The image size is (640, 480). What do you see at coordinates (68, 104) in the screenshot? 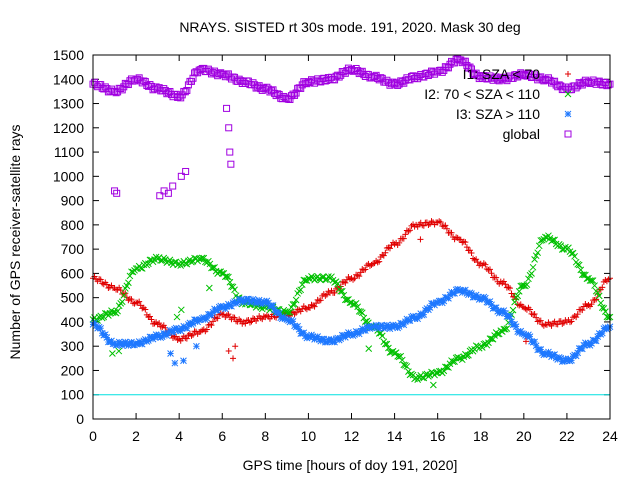
I see `y-tick-label: 1300` at bounding box center [68, 104].